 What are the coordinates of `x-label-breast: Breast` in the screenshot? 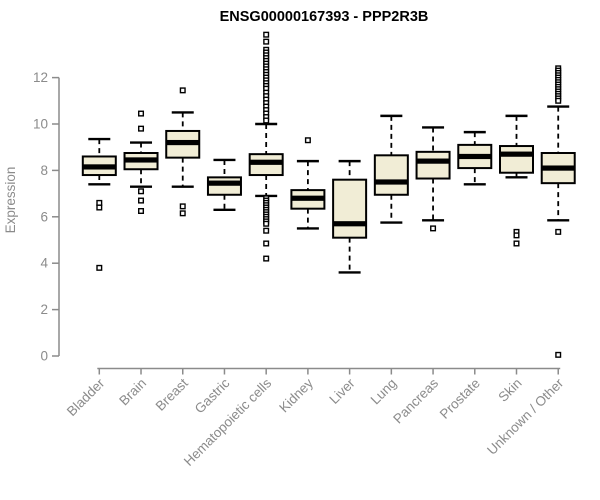 It's located at (172, 394).